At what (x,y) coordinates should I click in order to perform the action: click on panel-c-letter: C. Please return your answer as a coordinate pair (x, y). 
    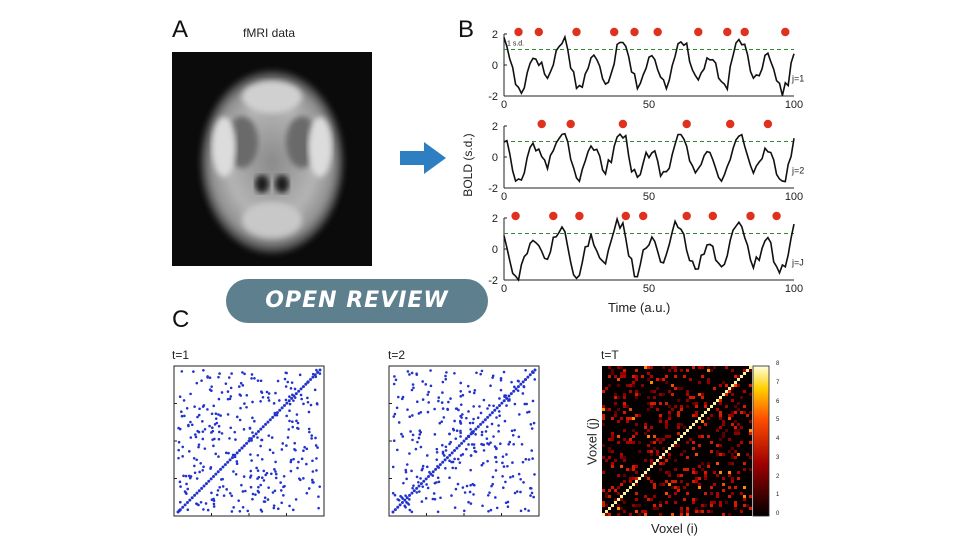
    Looking at the image, I should click on (181, 319).